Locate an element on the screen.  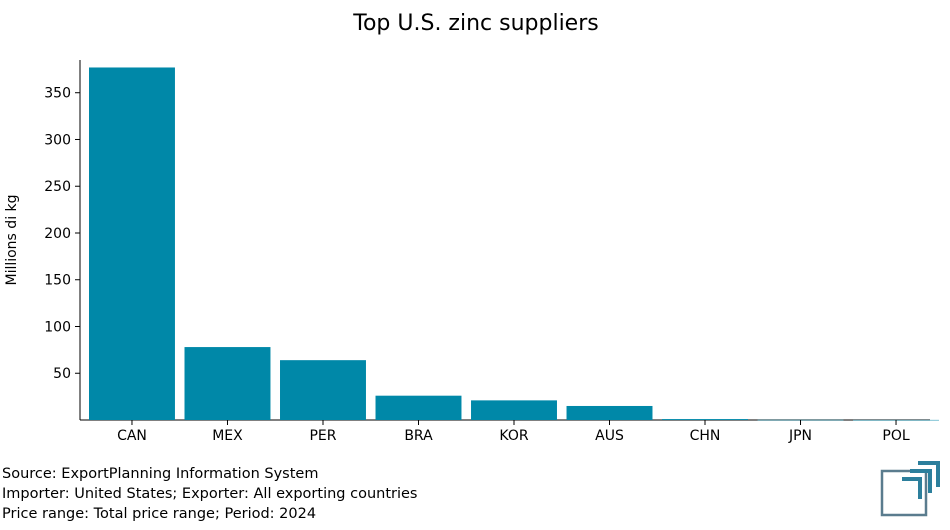
x-tick-label: KOR is located at coordinates (513, 436).